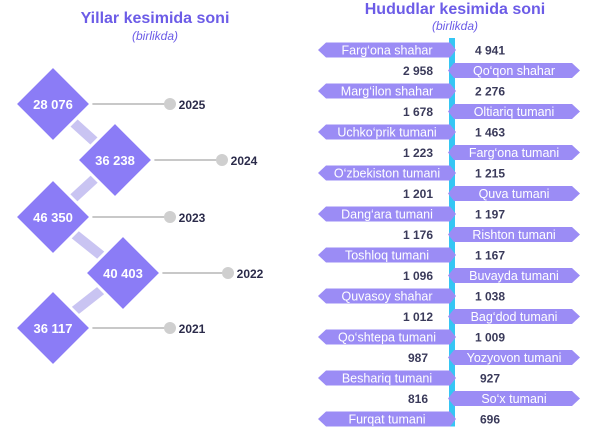  I want to click on left-chart-unit: (birlikda), so click(154, 36).